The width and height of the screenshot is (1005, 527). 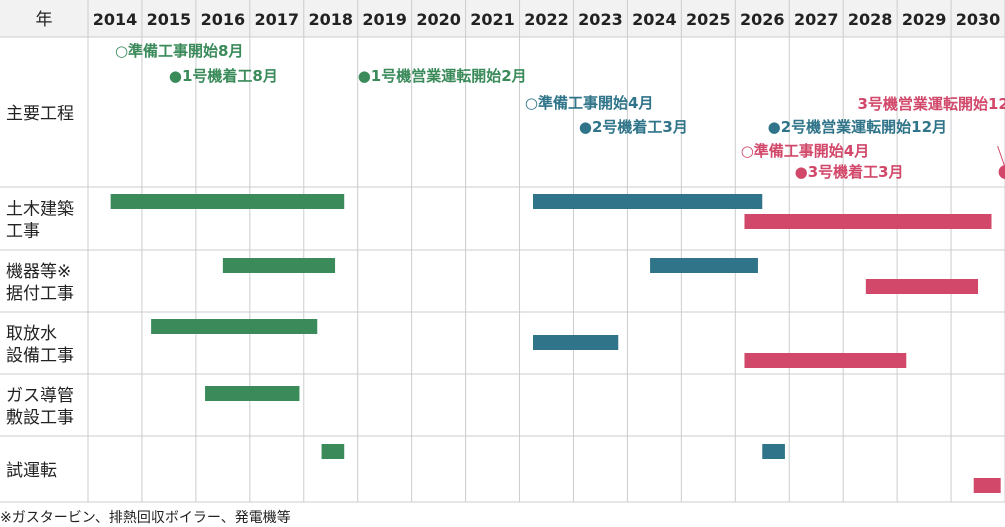 What do you see at coordinates (546, 19) in the screenshot?
I see `year-label-2022: 2022` at bounding box center [546, 19].